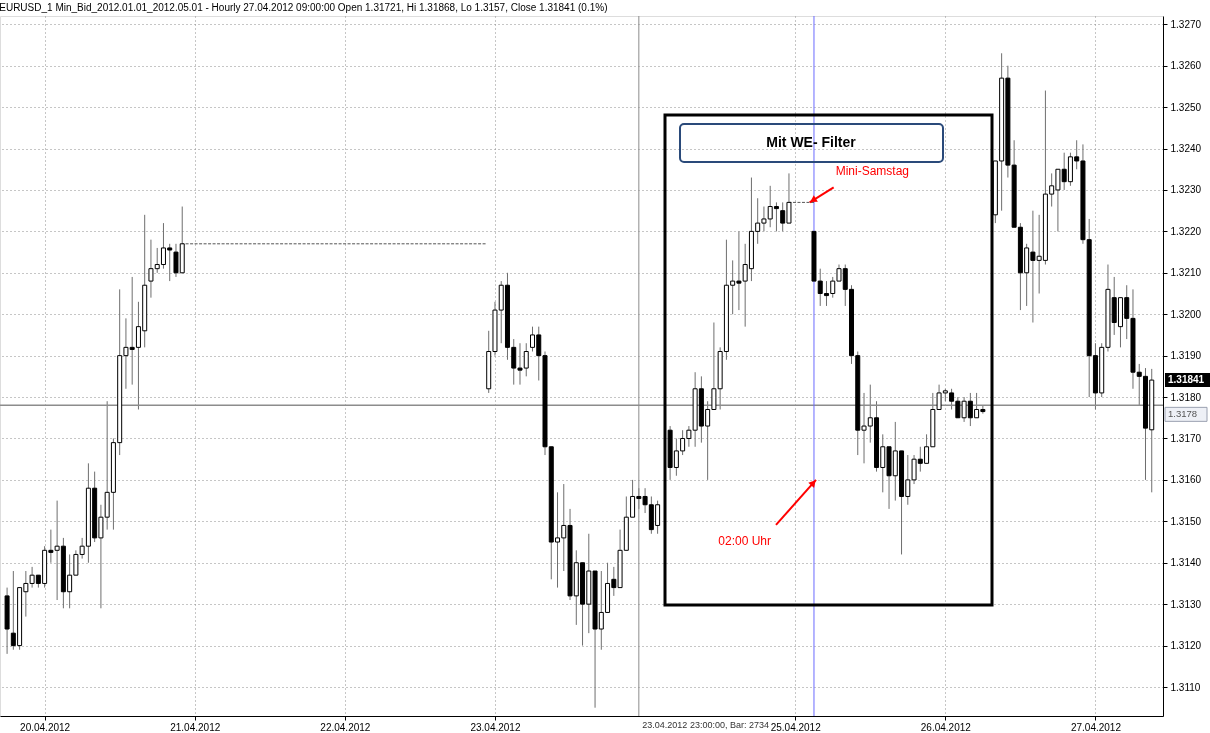  Describe the element at coordinates (1186, 356) in the screenshot. I see `y-tick-label: 1.3190` at that location.